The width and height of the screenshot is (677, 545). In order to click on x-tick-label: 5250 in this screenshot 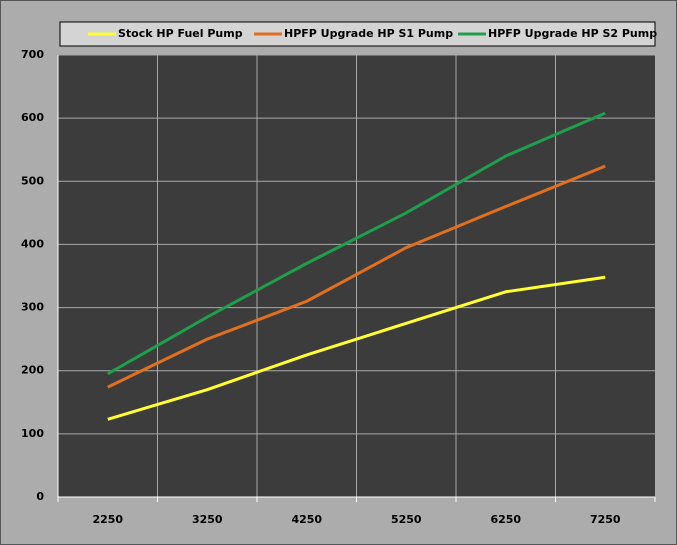, I will do `click(406, 519)`.